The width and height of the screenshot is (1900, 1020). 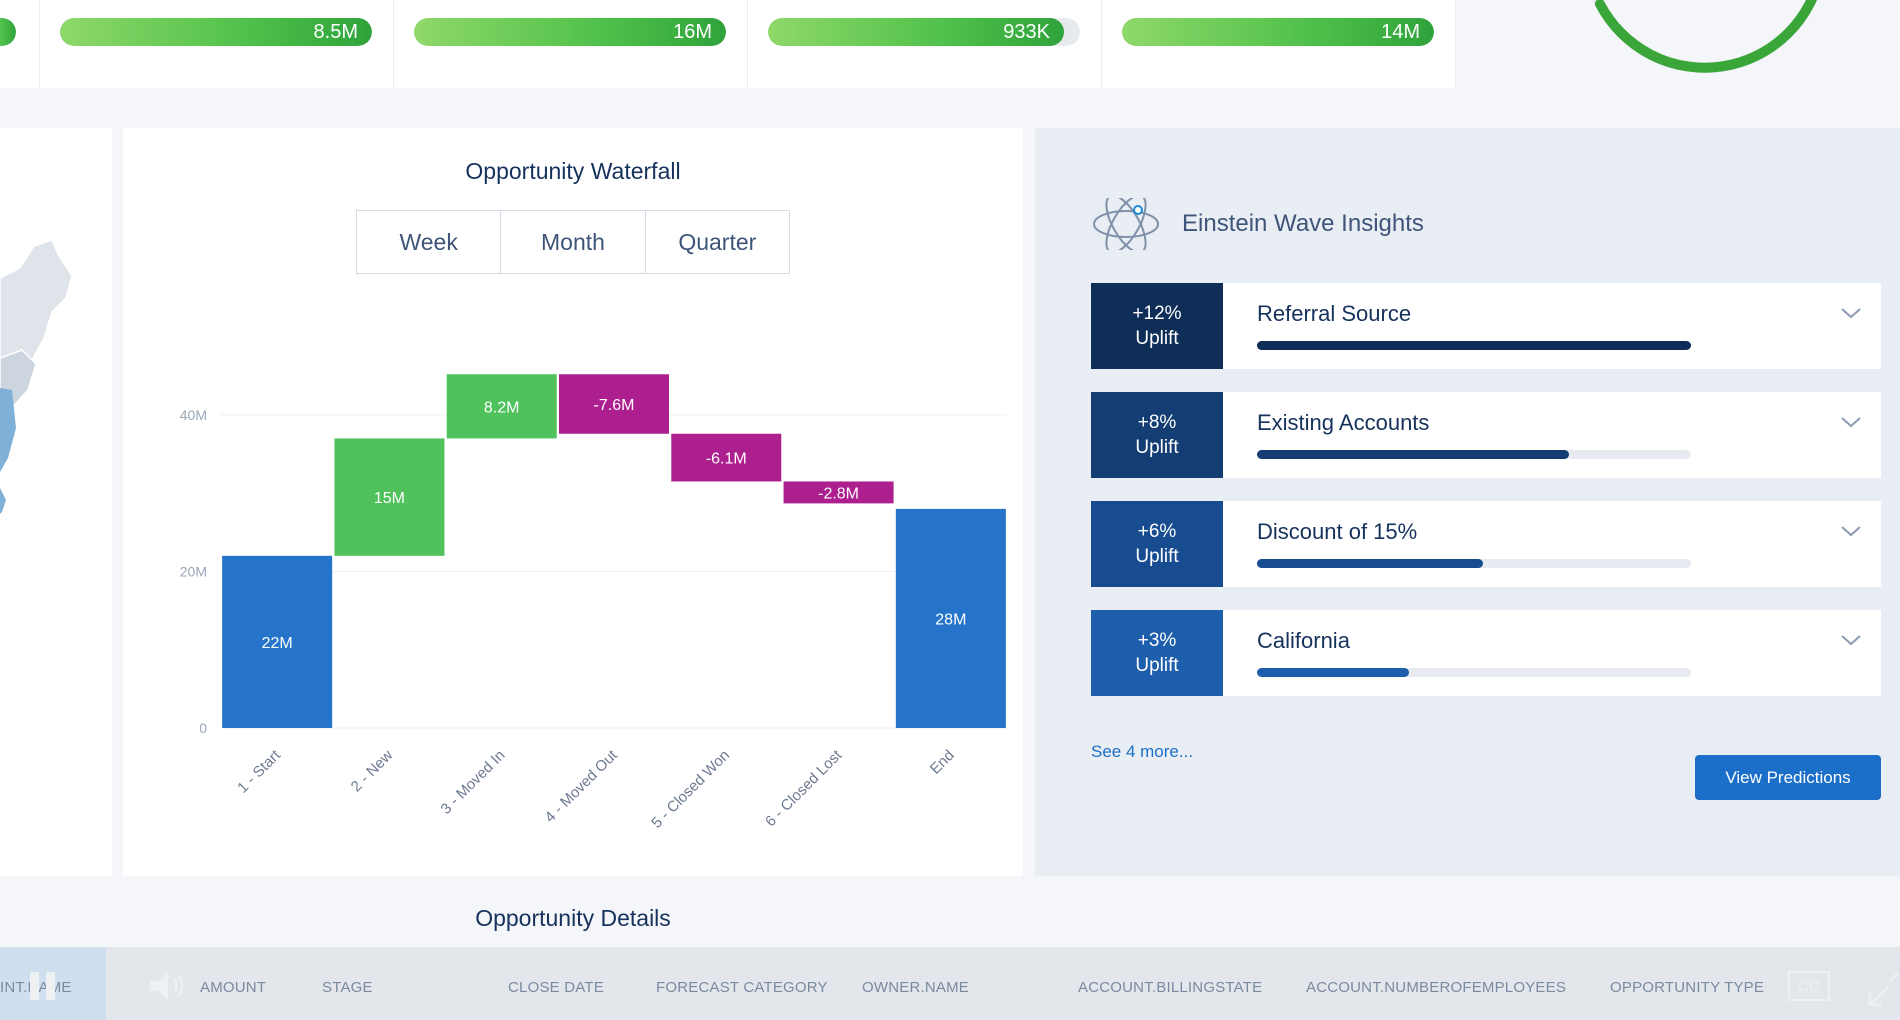 I want to click on tab-month: Month, so click(x=573, y=242).